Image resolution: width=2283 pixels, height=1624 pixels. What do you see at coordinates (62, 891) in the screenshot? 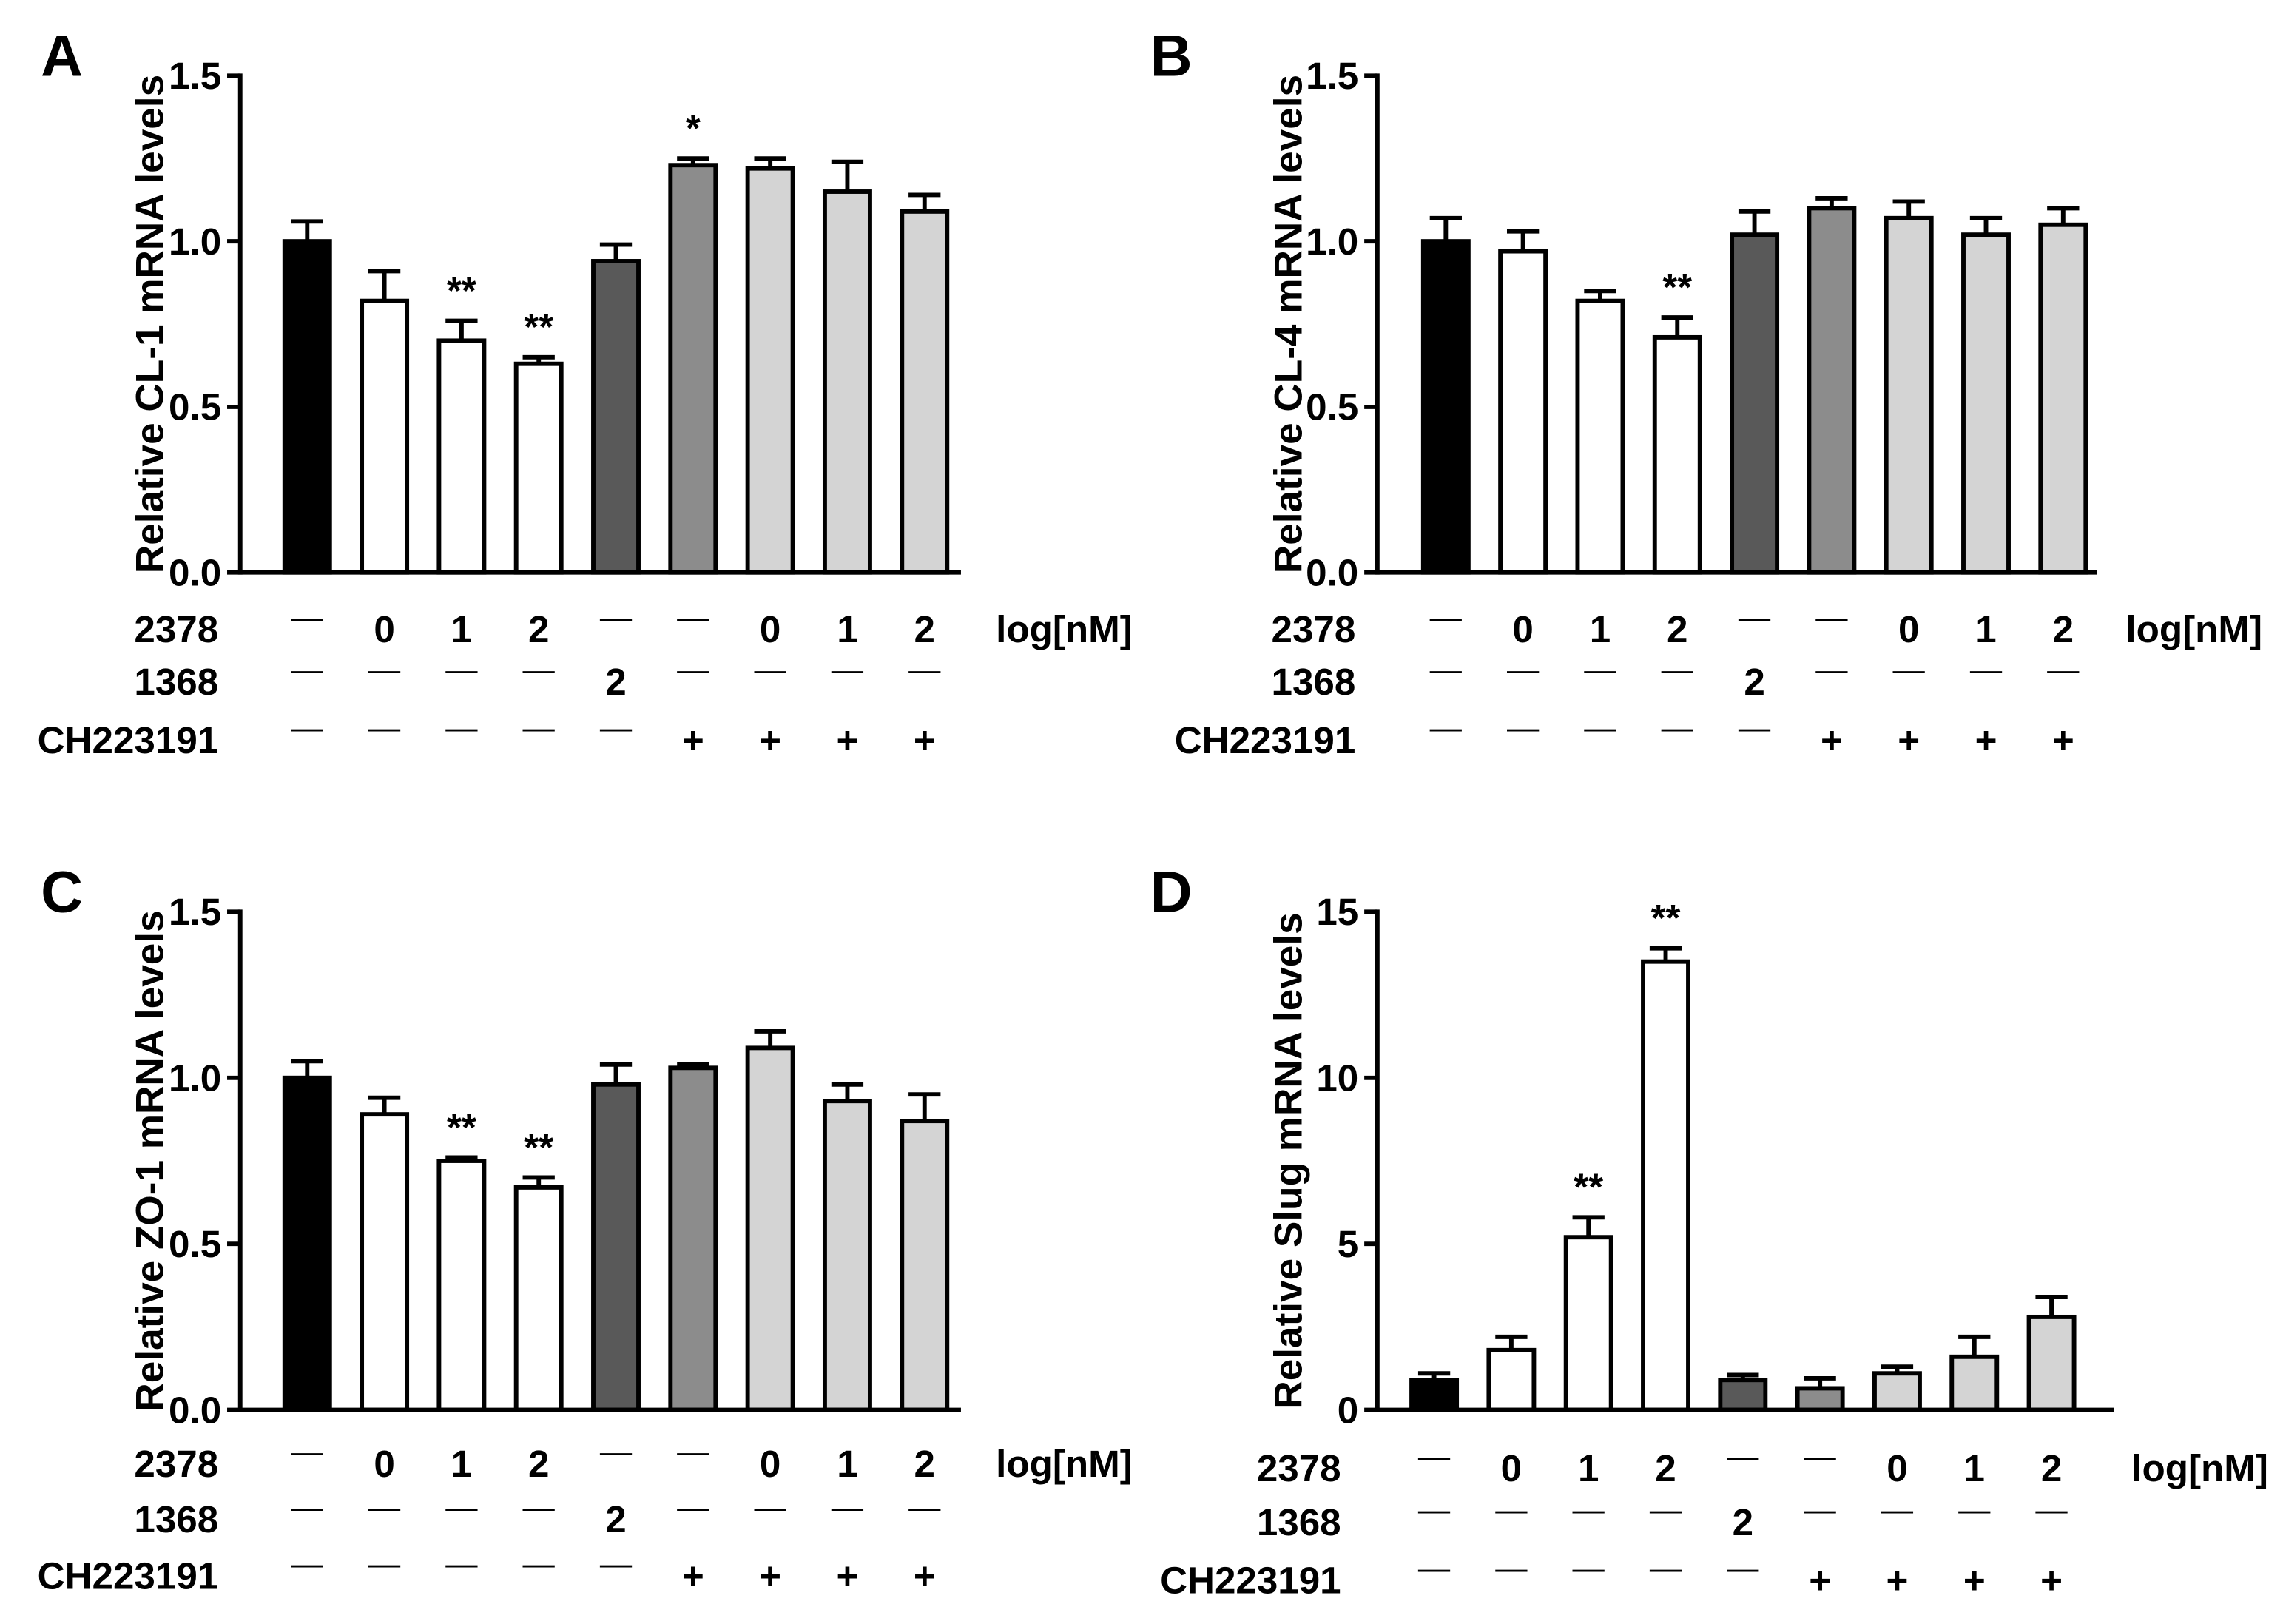
I see `panel-label: C` at bounding box center [62, 891].